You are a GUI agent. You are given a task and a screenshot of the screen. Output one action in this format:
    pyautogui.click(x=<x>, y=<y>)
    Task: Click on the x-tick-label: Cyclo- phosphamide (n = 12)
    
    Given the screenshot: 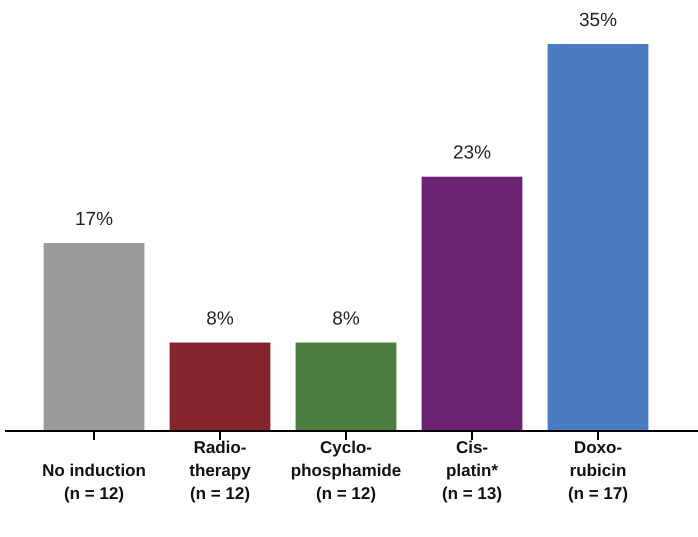 What is the action you would take?
    pyautogui.click(x=346, y=470)
    